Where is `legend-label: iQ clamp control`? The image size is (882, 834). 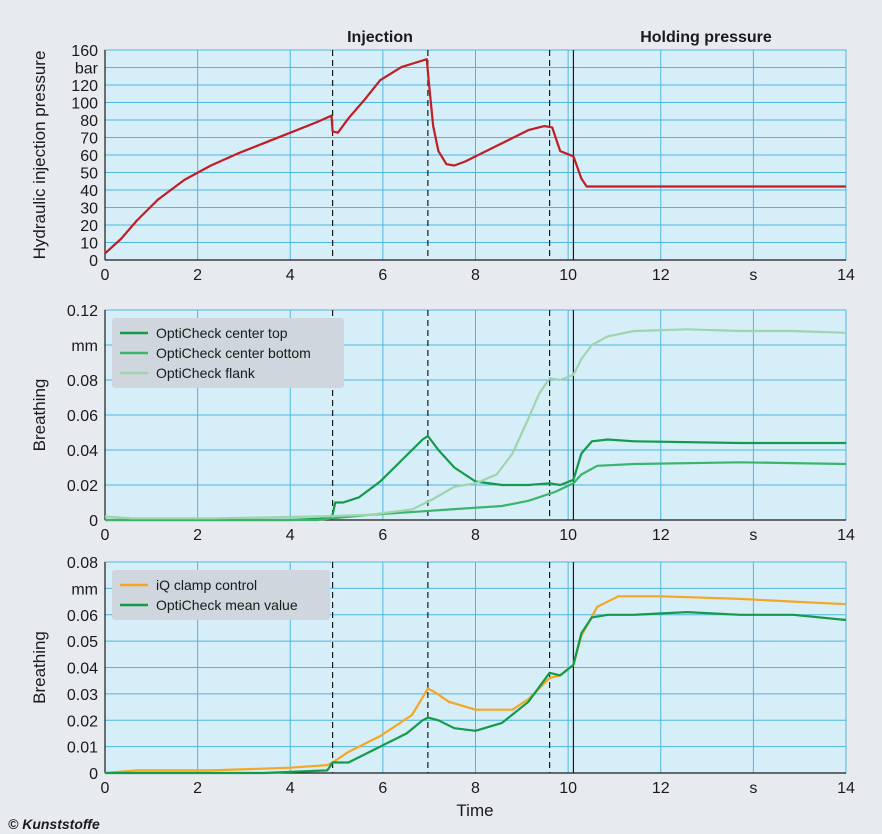 legend-label: iQ clamp control is located at coordinates (206, 585).